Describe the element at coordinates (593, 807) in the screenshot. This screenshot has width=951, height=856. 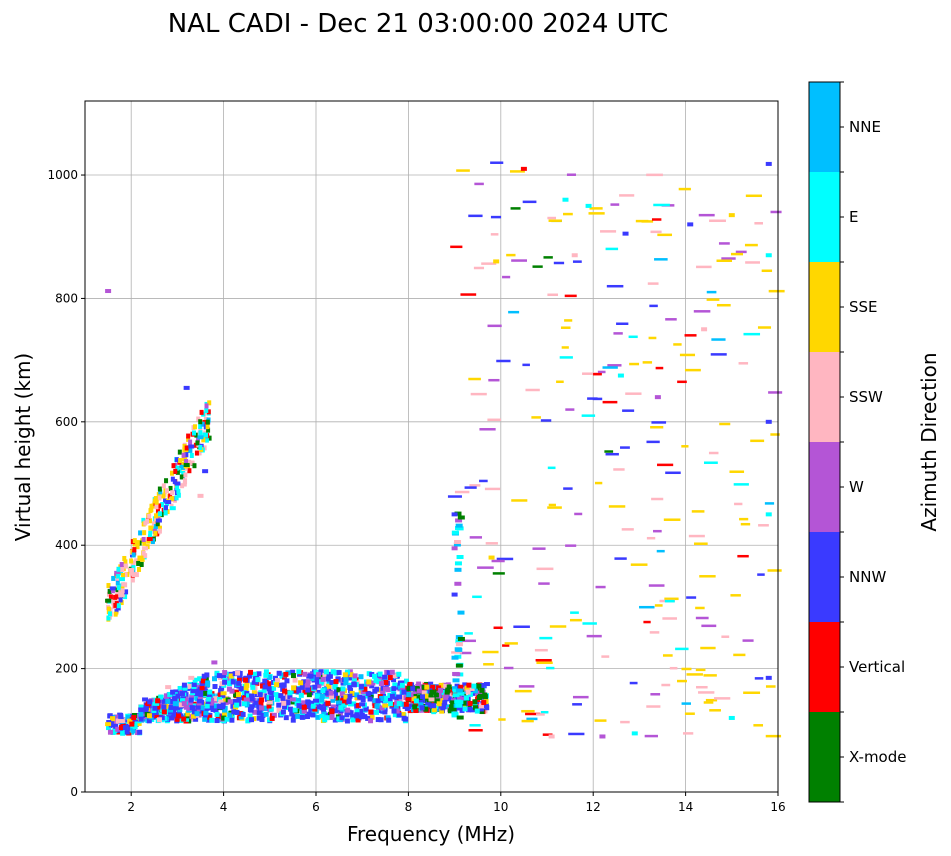
I see `x-tick-label: 12` at that location.